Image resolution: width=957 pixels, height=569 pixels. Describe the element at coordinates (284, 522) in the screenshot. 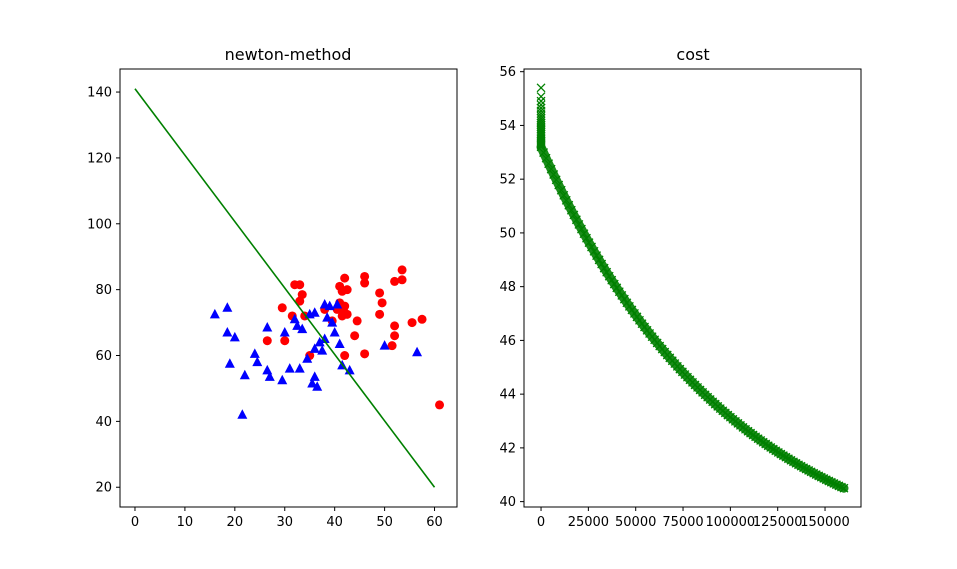

I see `x-tick-label: 30` at that location.